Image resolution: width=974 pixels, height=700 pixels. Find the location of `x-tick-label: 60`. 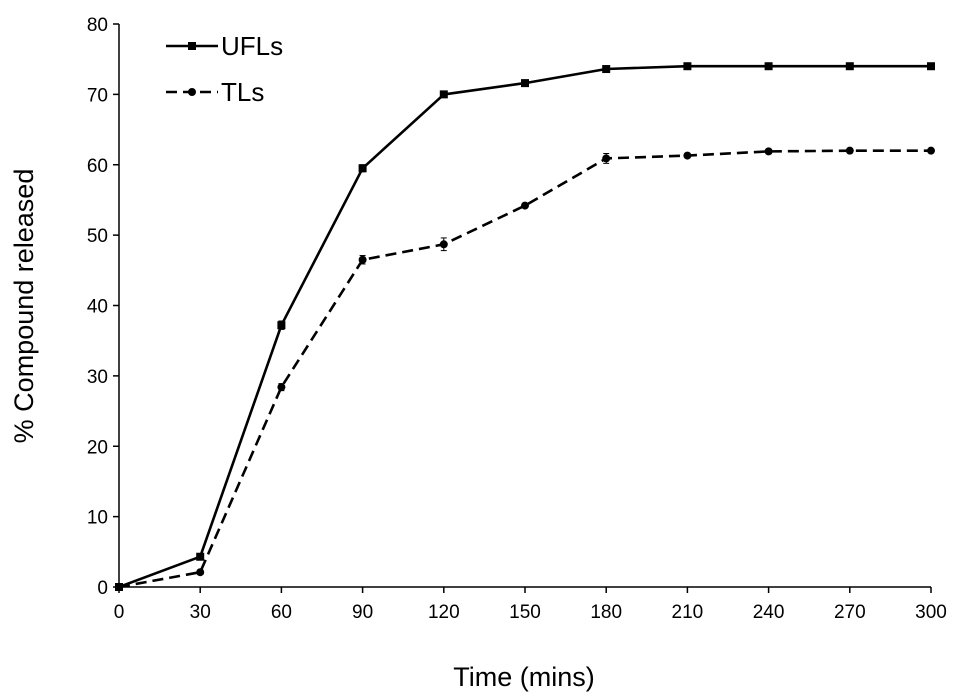

x-tick-label: 60 is located at coordinates (281, 612).